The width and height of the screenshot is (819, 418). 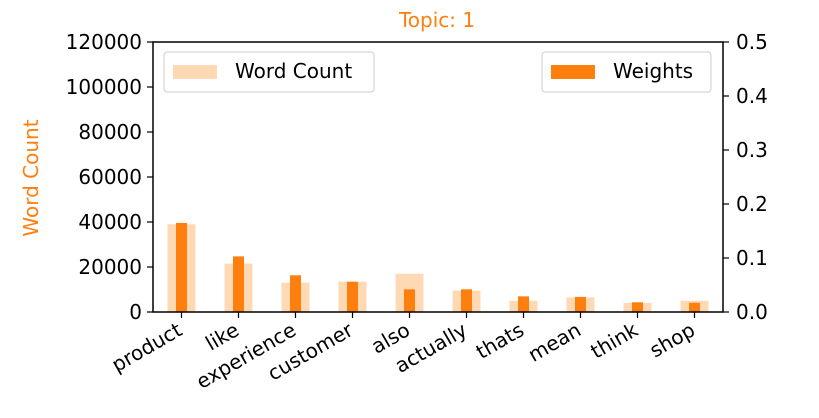 What do you see at coordinates (181, 267) in the screenshot?
I see `bar-weights-product` at bounding box center [181, 267].